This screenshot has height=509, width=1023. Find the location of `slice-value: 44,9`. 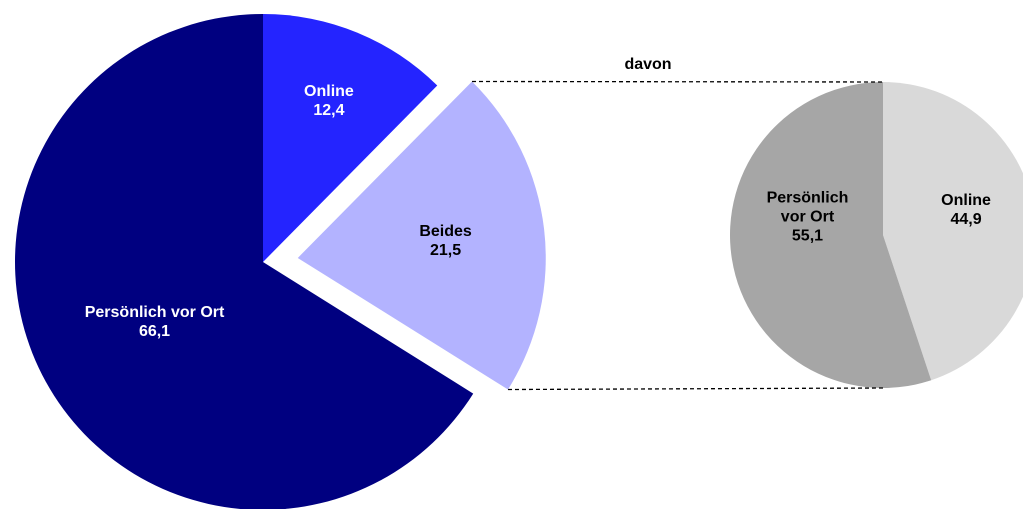

slice-value: 44,9 is located at coordinates (966, 219).